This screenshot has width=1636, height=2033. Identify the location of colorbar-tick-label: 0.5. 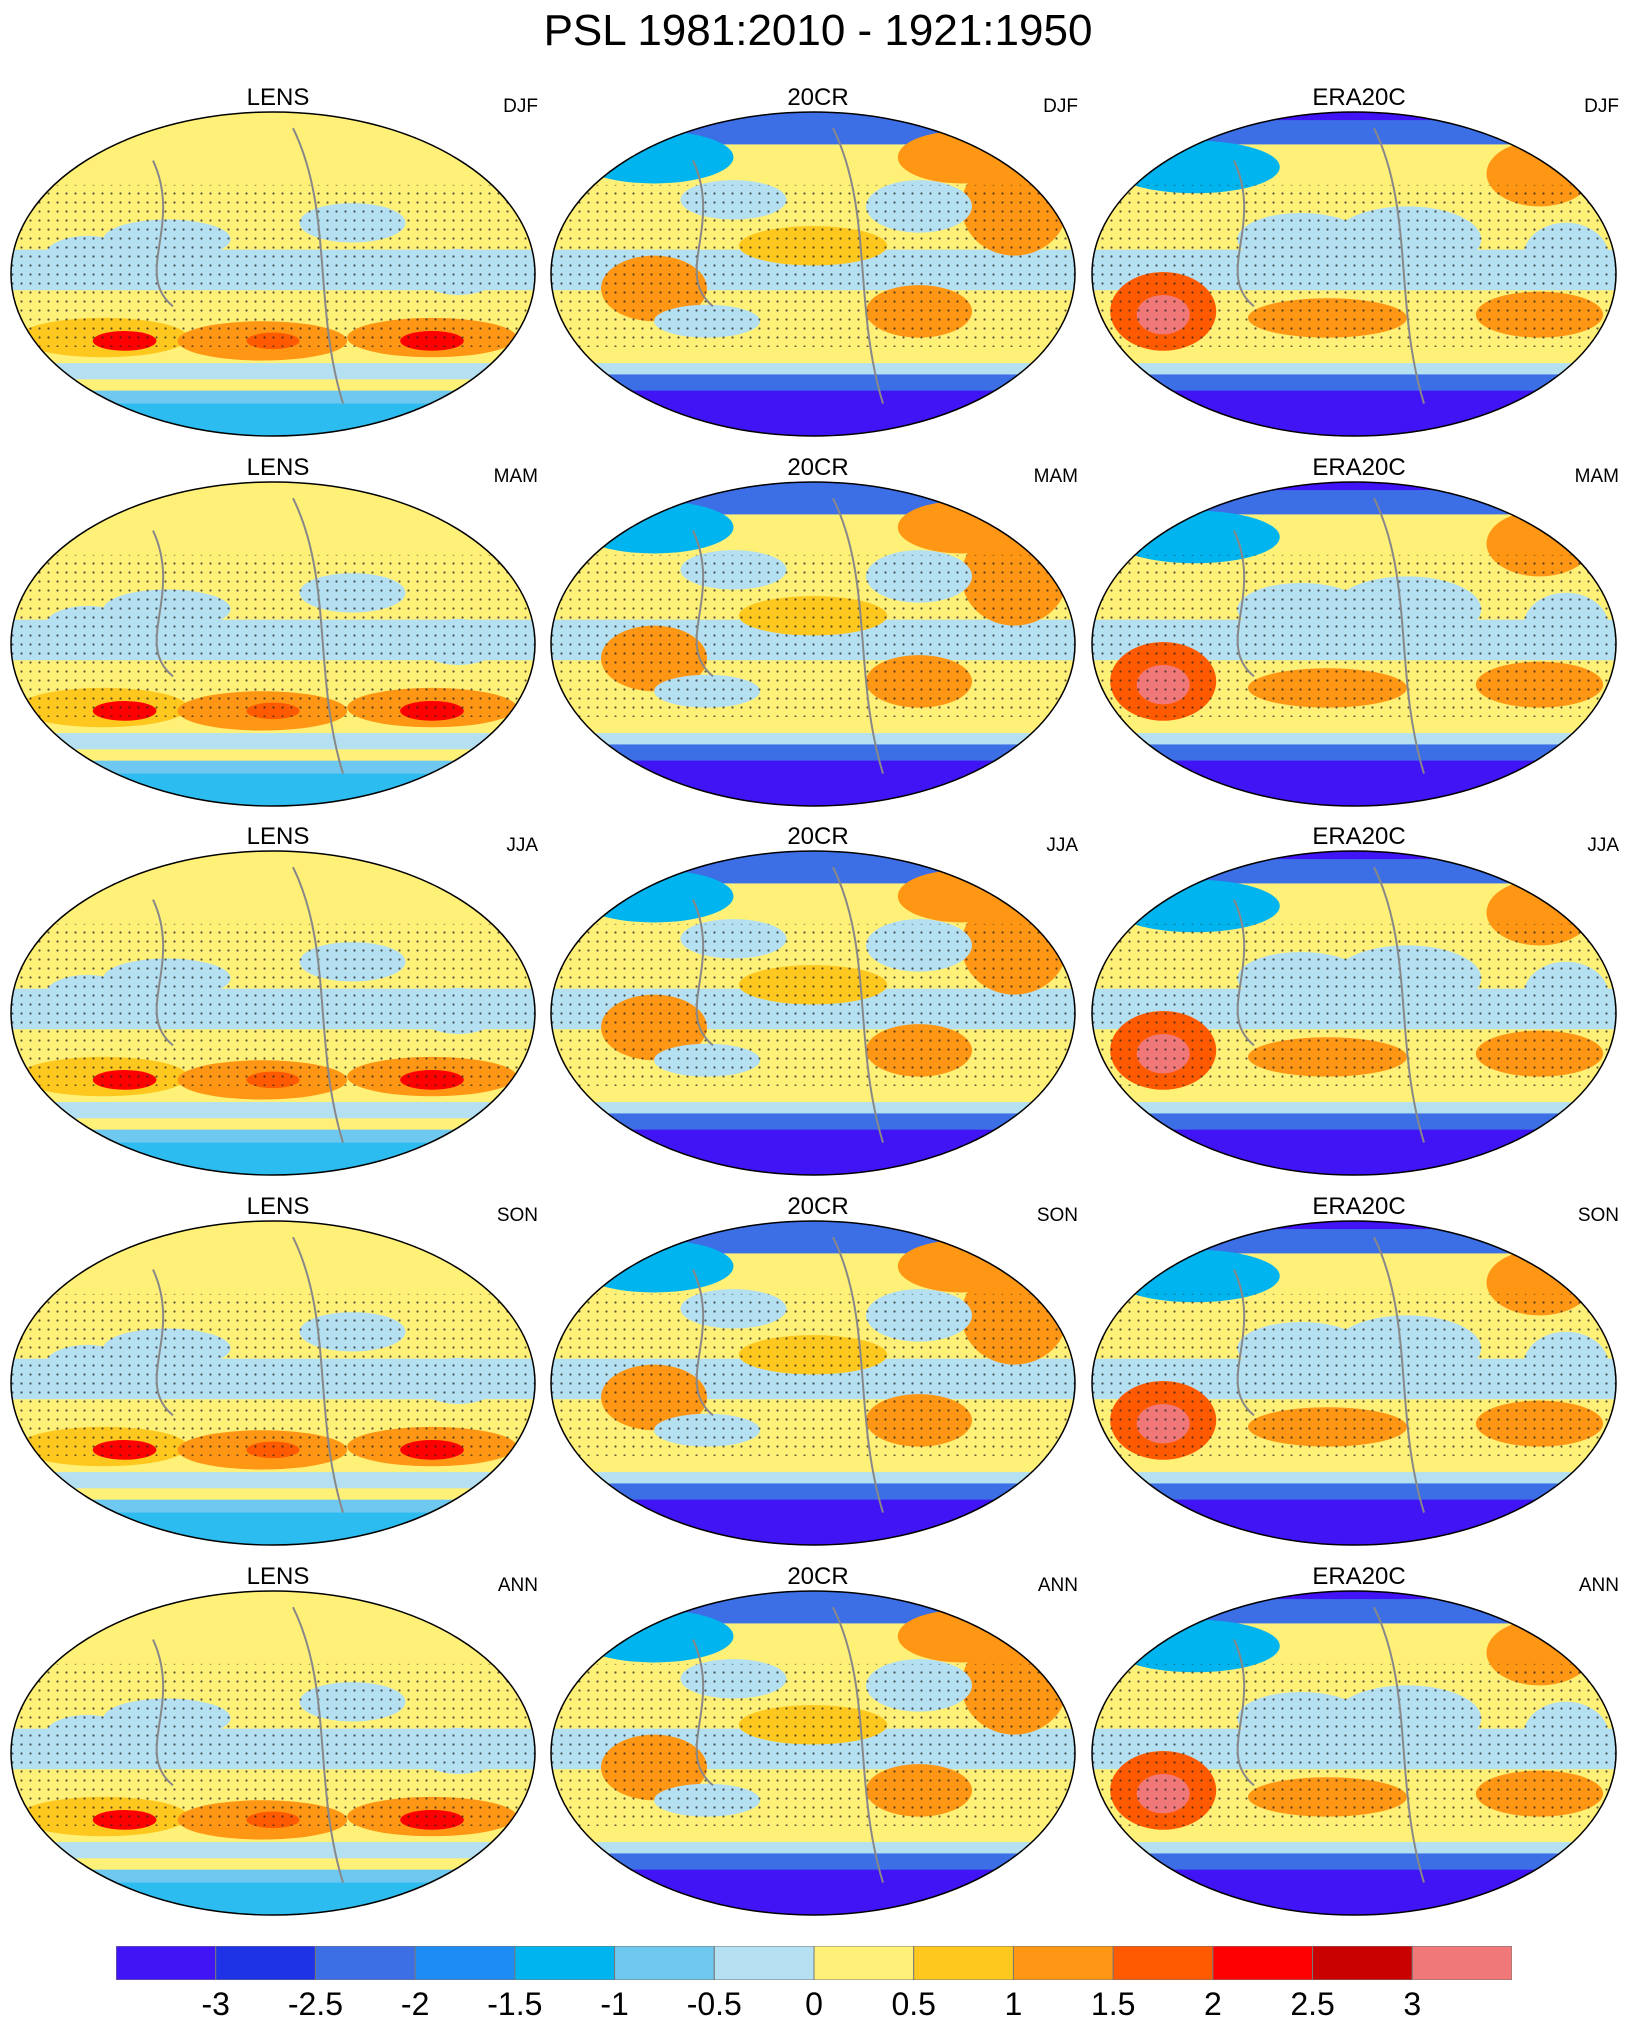
(913, 2004).